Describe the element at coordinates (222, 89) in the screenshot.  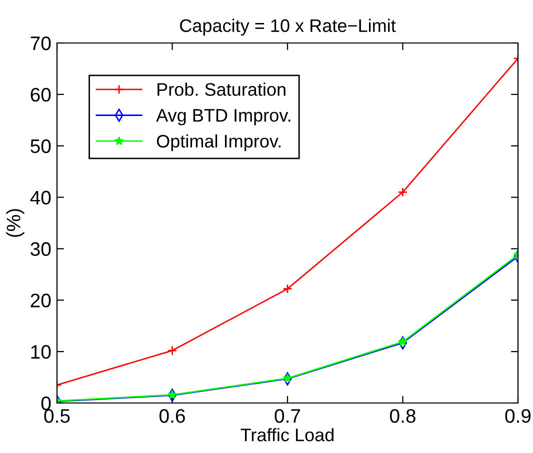
I see `legend-label: Prob. Saturation` at that location.